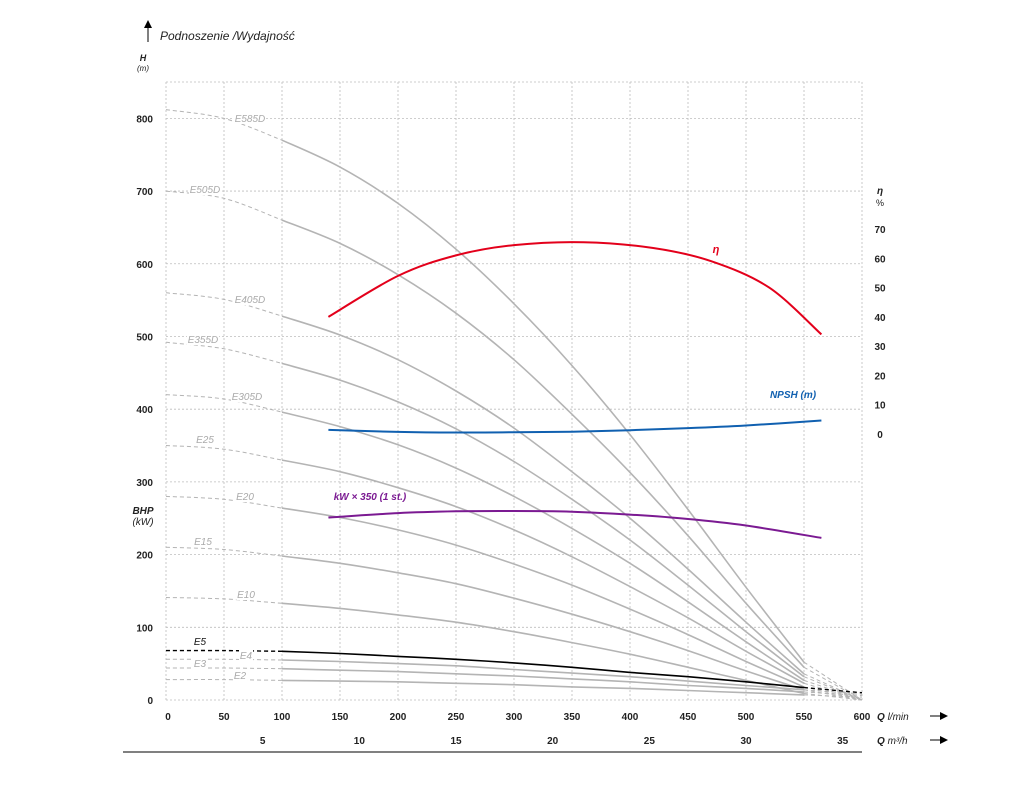 This screenshot has height=786, width=1024. I want to click on power-label: kW × 350 (1 st.), so click(370, 497).